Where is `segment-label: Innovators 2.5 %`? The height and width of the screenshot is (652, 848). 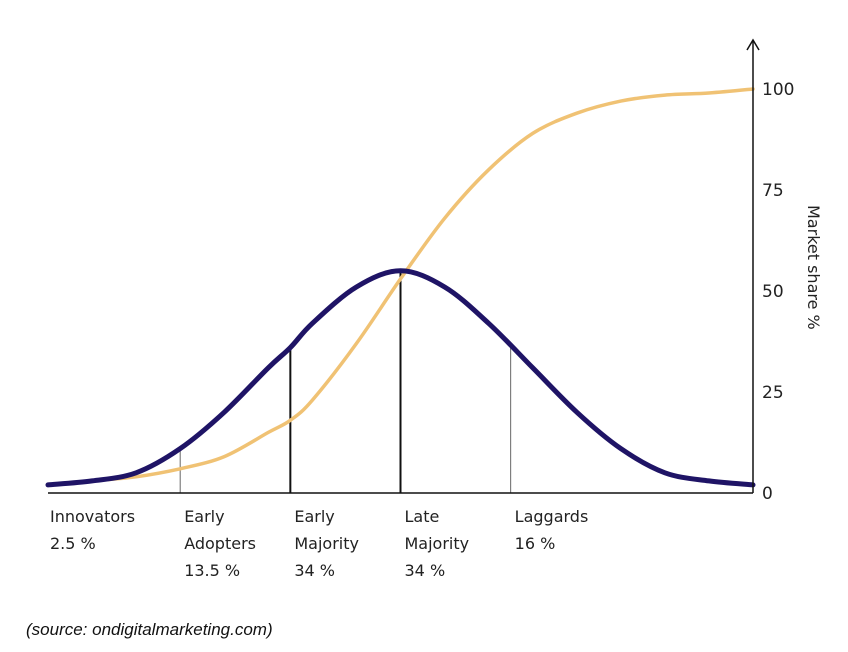 segment-label: Innovators 2.5 % is located at coordinates (92, 530).